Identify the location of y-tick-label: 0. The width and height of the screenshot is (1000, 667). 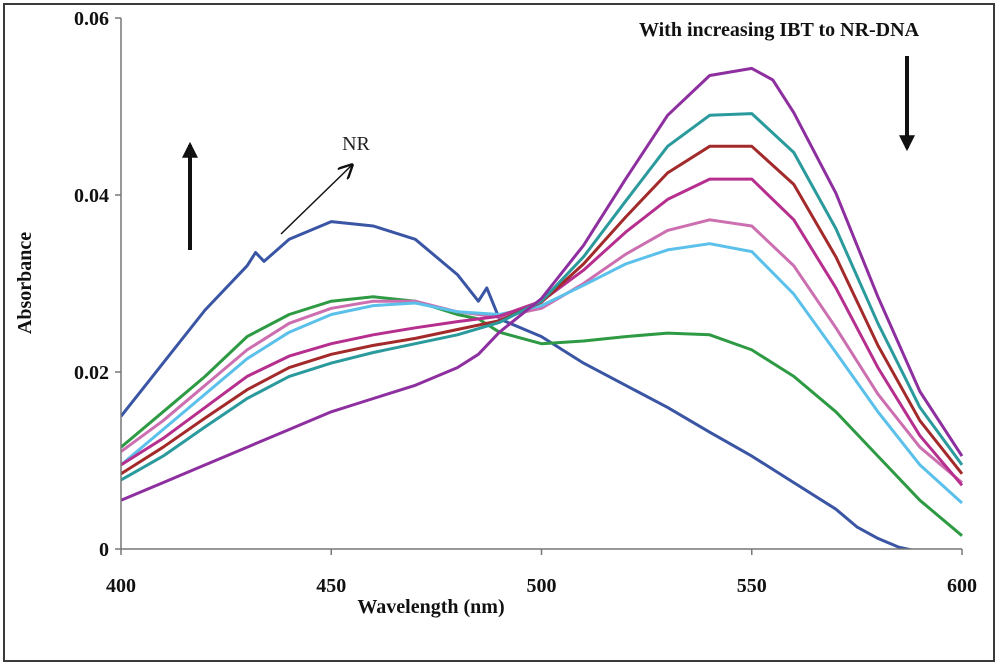
(104, 550).